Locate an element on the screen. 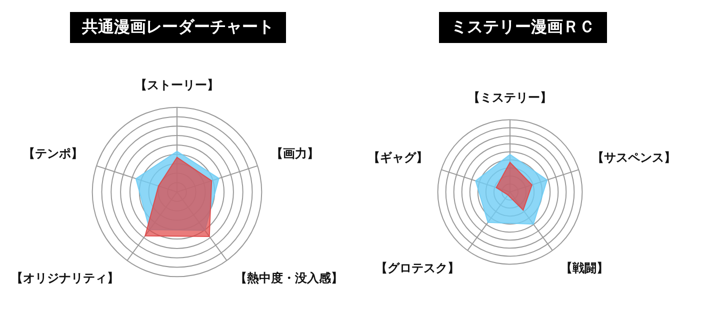 The image size is (701, 321). spoke-label: 【テンポ】 is located at coordinates (53, 153).